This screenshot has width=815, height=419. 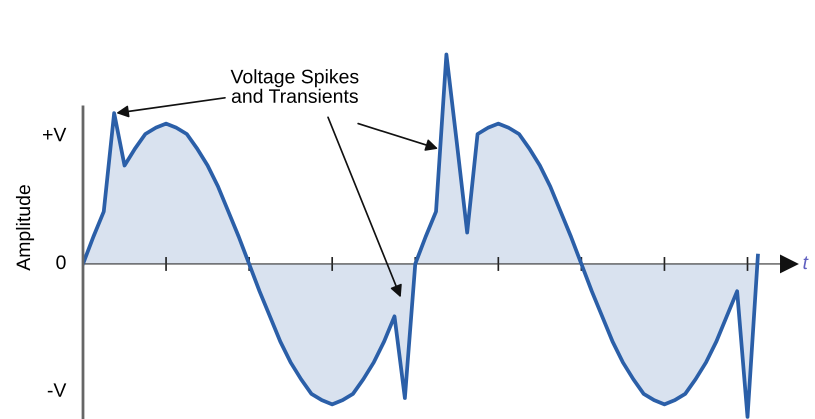 What do you see at coordinates (25, 228) in the screenshot?
I see `y-axis-title: Amplitude` at bounding box center [25, 228].